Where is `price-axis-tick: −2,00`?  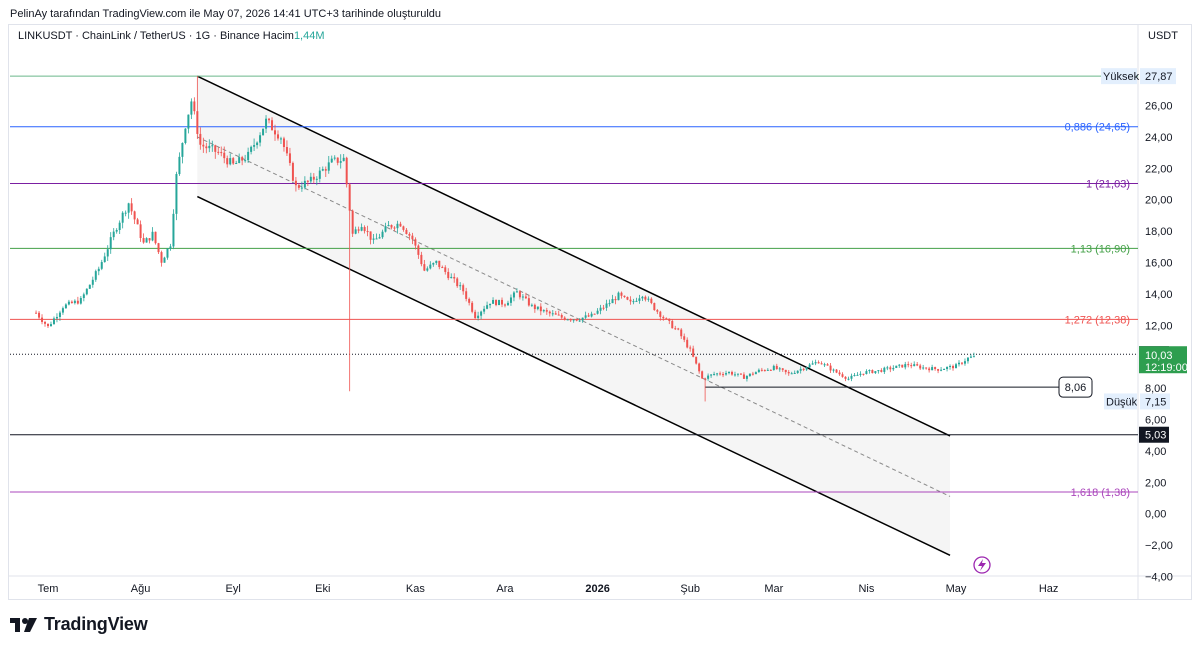 price-axis-tick: −2,00 is located at coordinates (1159, 546).